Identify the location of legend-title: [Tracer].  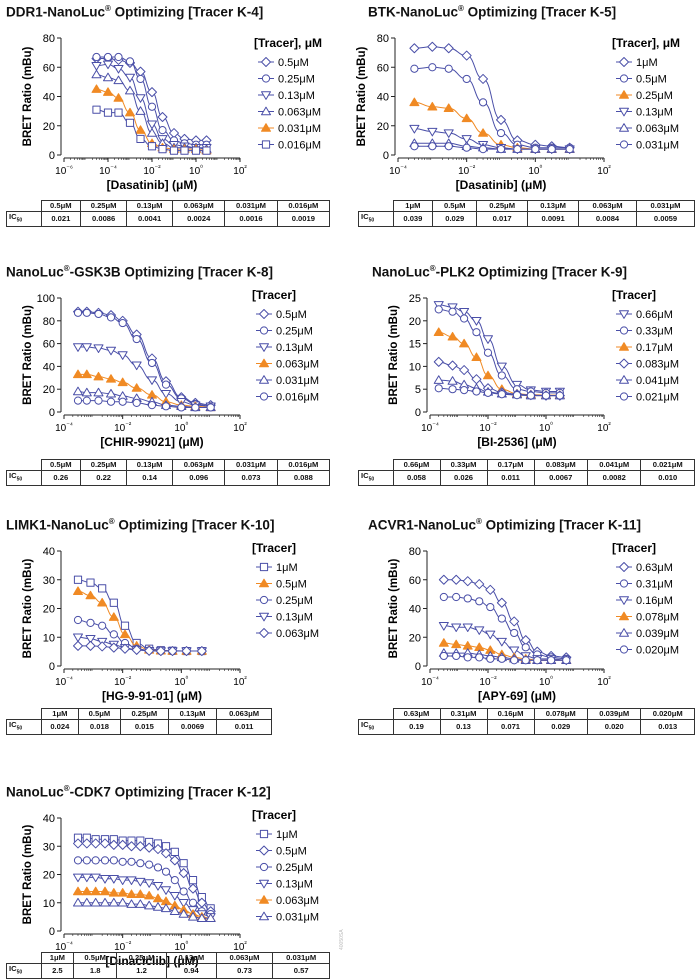
(274, 815).